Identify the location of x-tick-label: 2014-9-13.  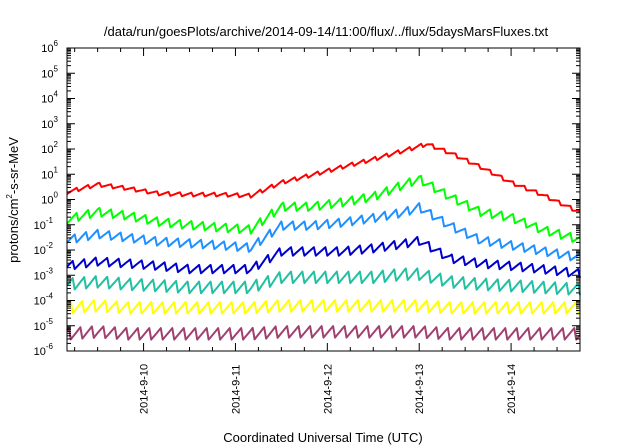
(420, 389).